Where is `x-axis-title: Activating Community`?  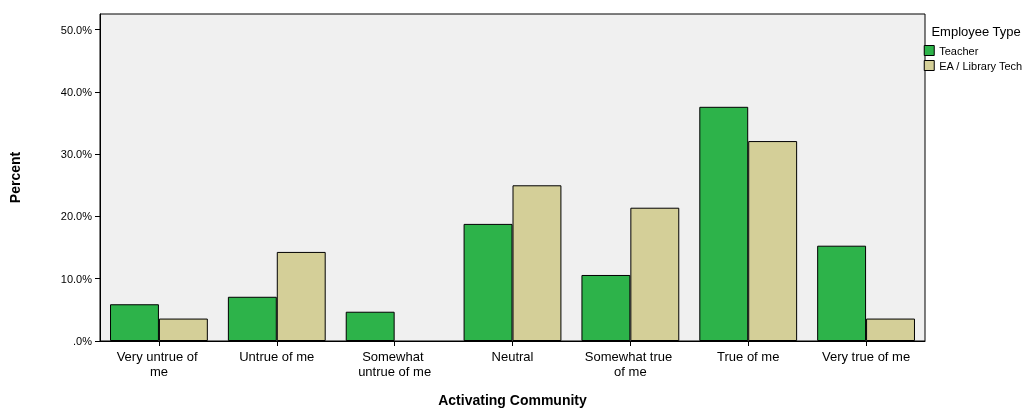
x-axis-title: Activating Community is located at coordinates (512, 400).